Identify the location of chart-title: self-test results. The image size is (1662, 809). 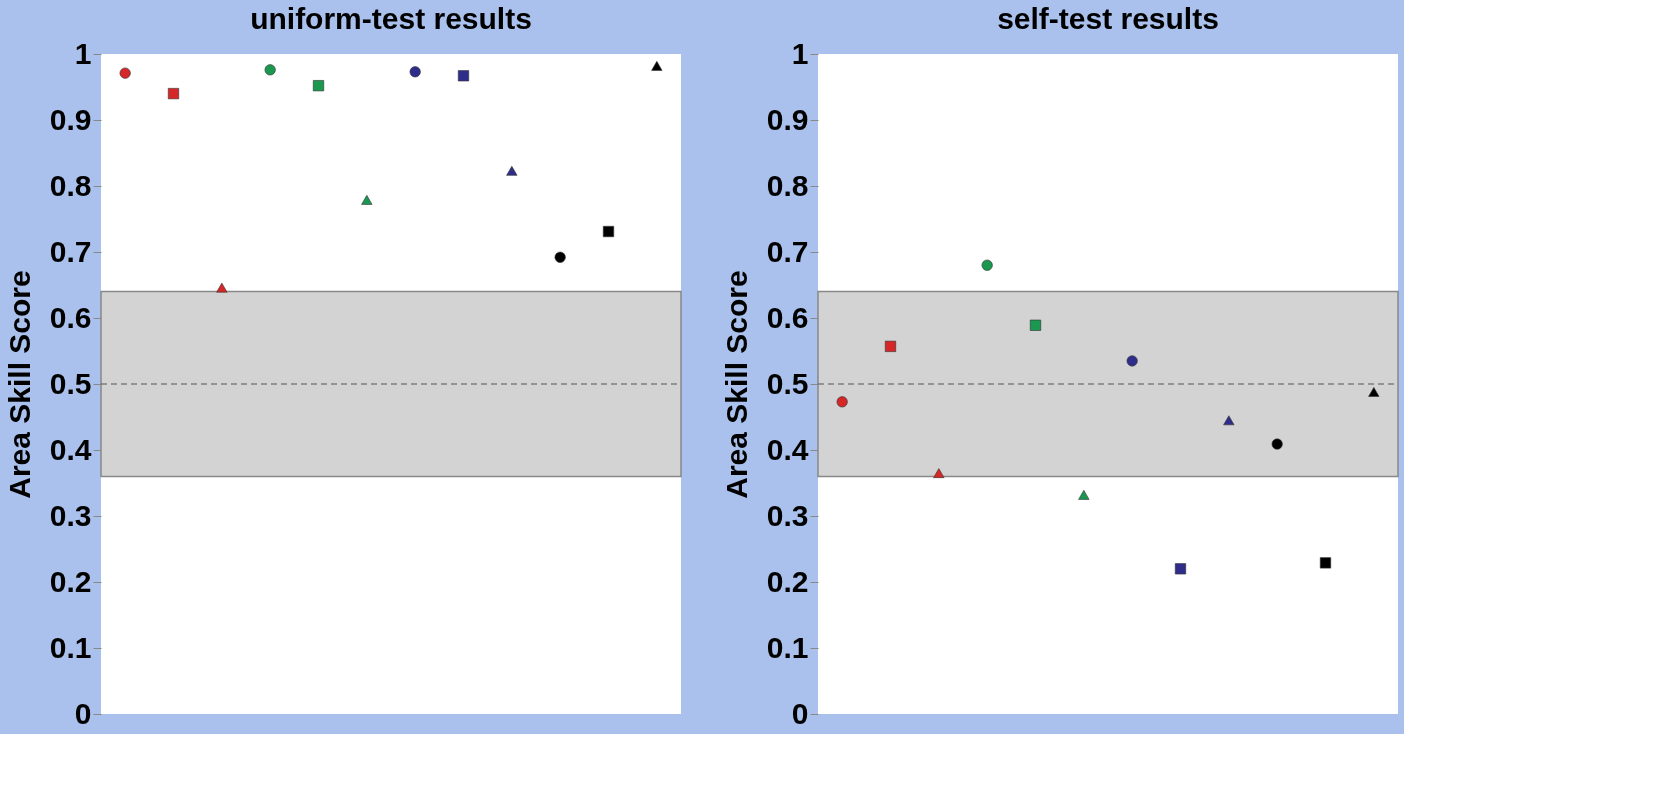
(1108, 18).